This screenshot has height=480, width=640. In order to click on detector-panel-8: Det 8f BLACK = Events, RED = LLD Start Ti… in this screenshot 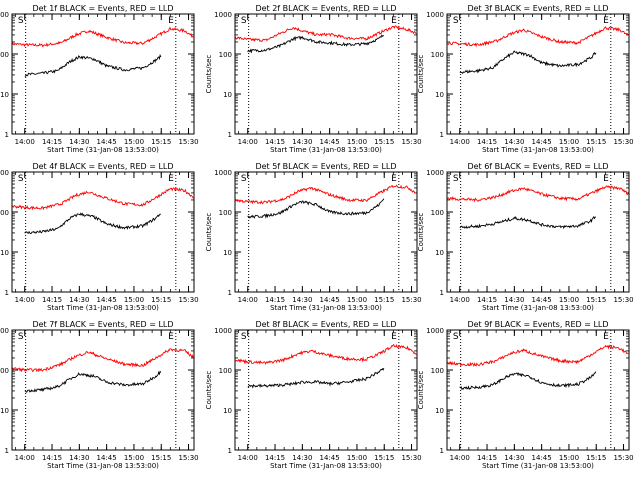, I will do `click(313, 395)`.